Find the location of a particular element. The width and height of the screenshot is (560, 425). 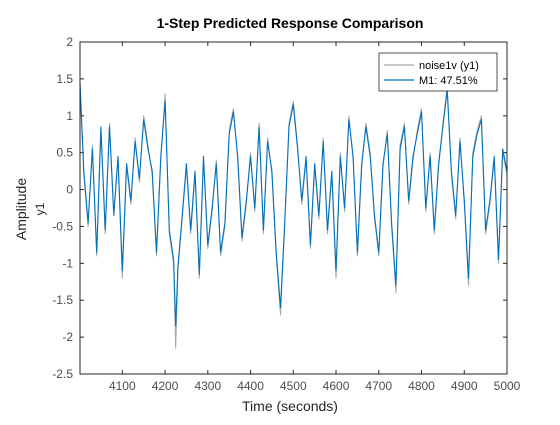

y-tick-label: -1.5 is located at coordinates (62, 300).